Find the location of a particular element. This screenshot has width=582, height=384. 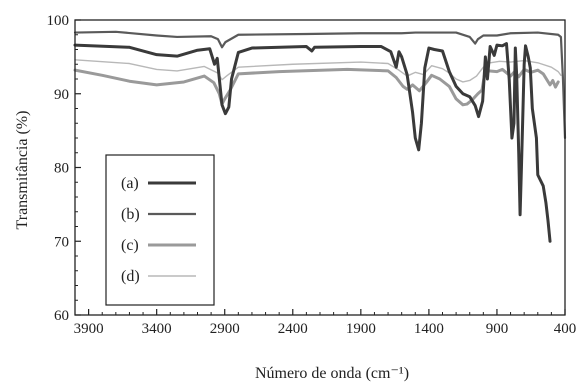

x-tick-label: 400 is located at coordinates (565, 329).